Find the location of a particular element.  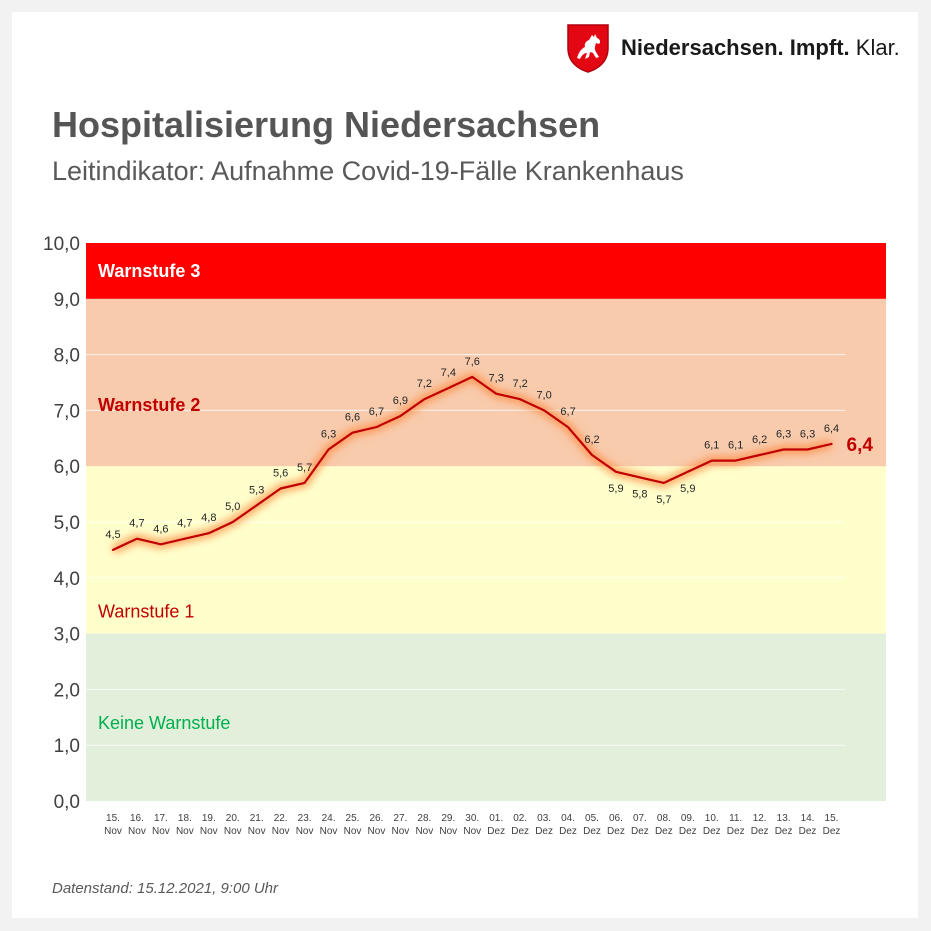

data-label: 5,3 is located at coordinates (256, 490).